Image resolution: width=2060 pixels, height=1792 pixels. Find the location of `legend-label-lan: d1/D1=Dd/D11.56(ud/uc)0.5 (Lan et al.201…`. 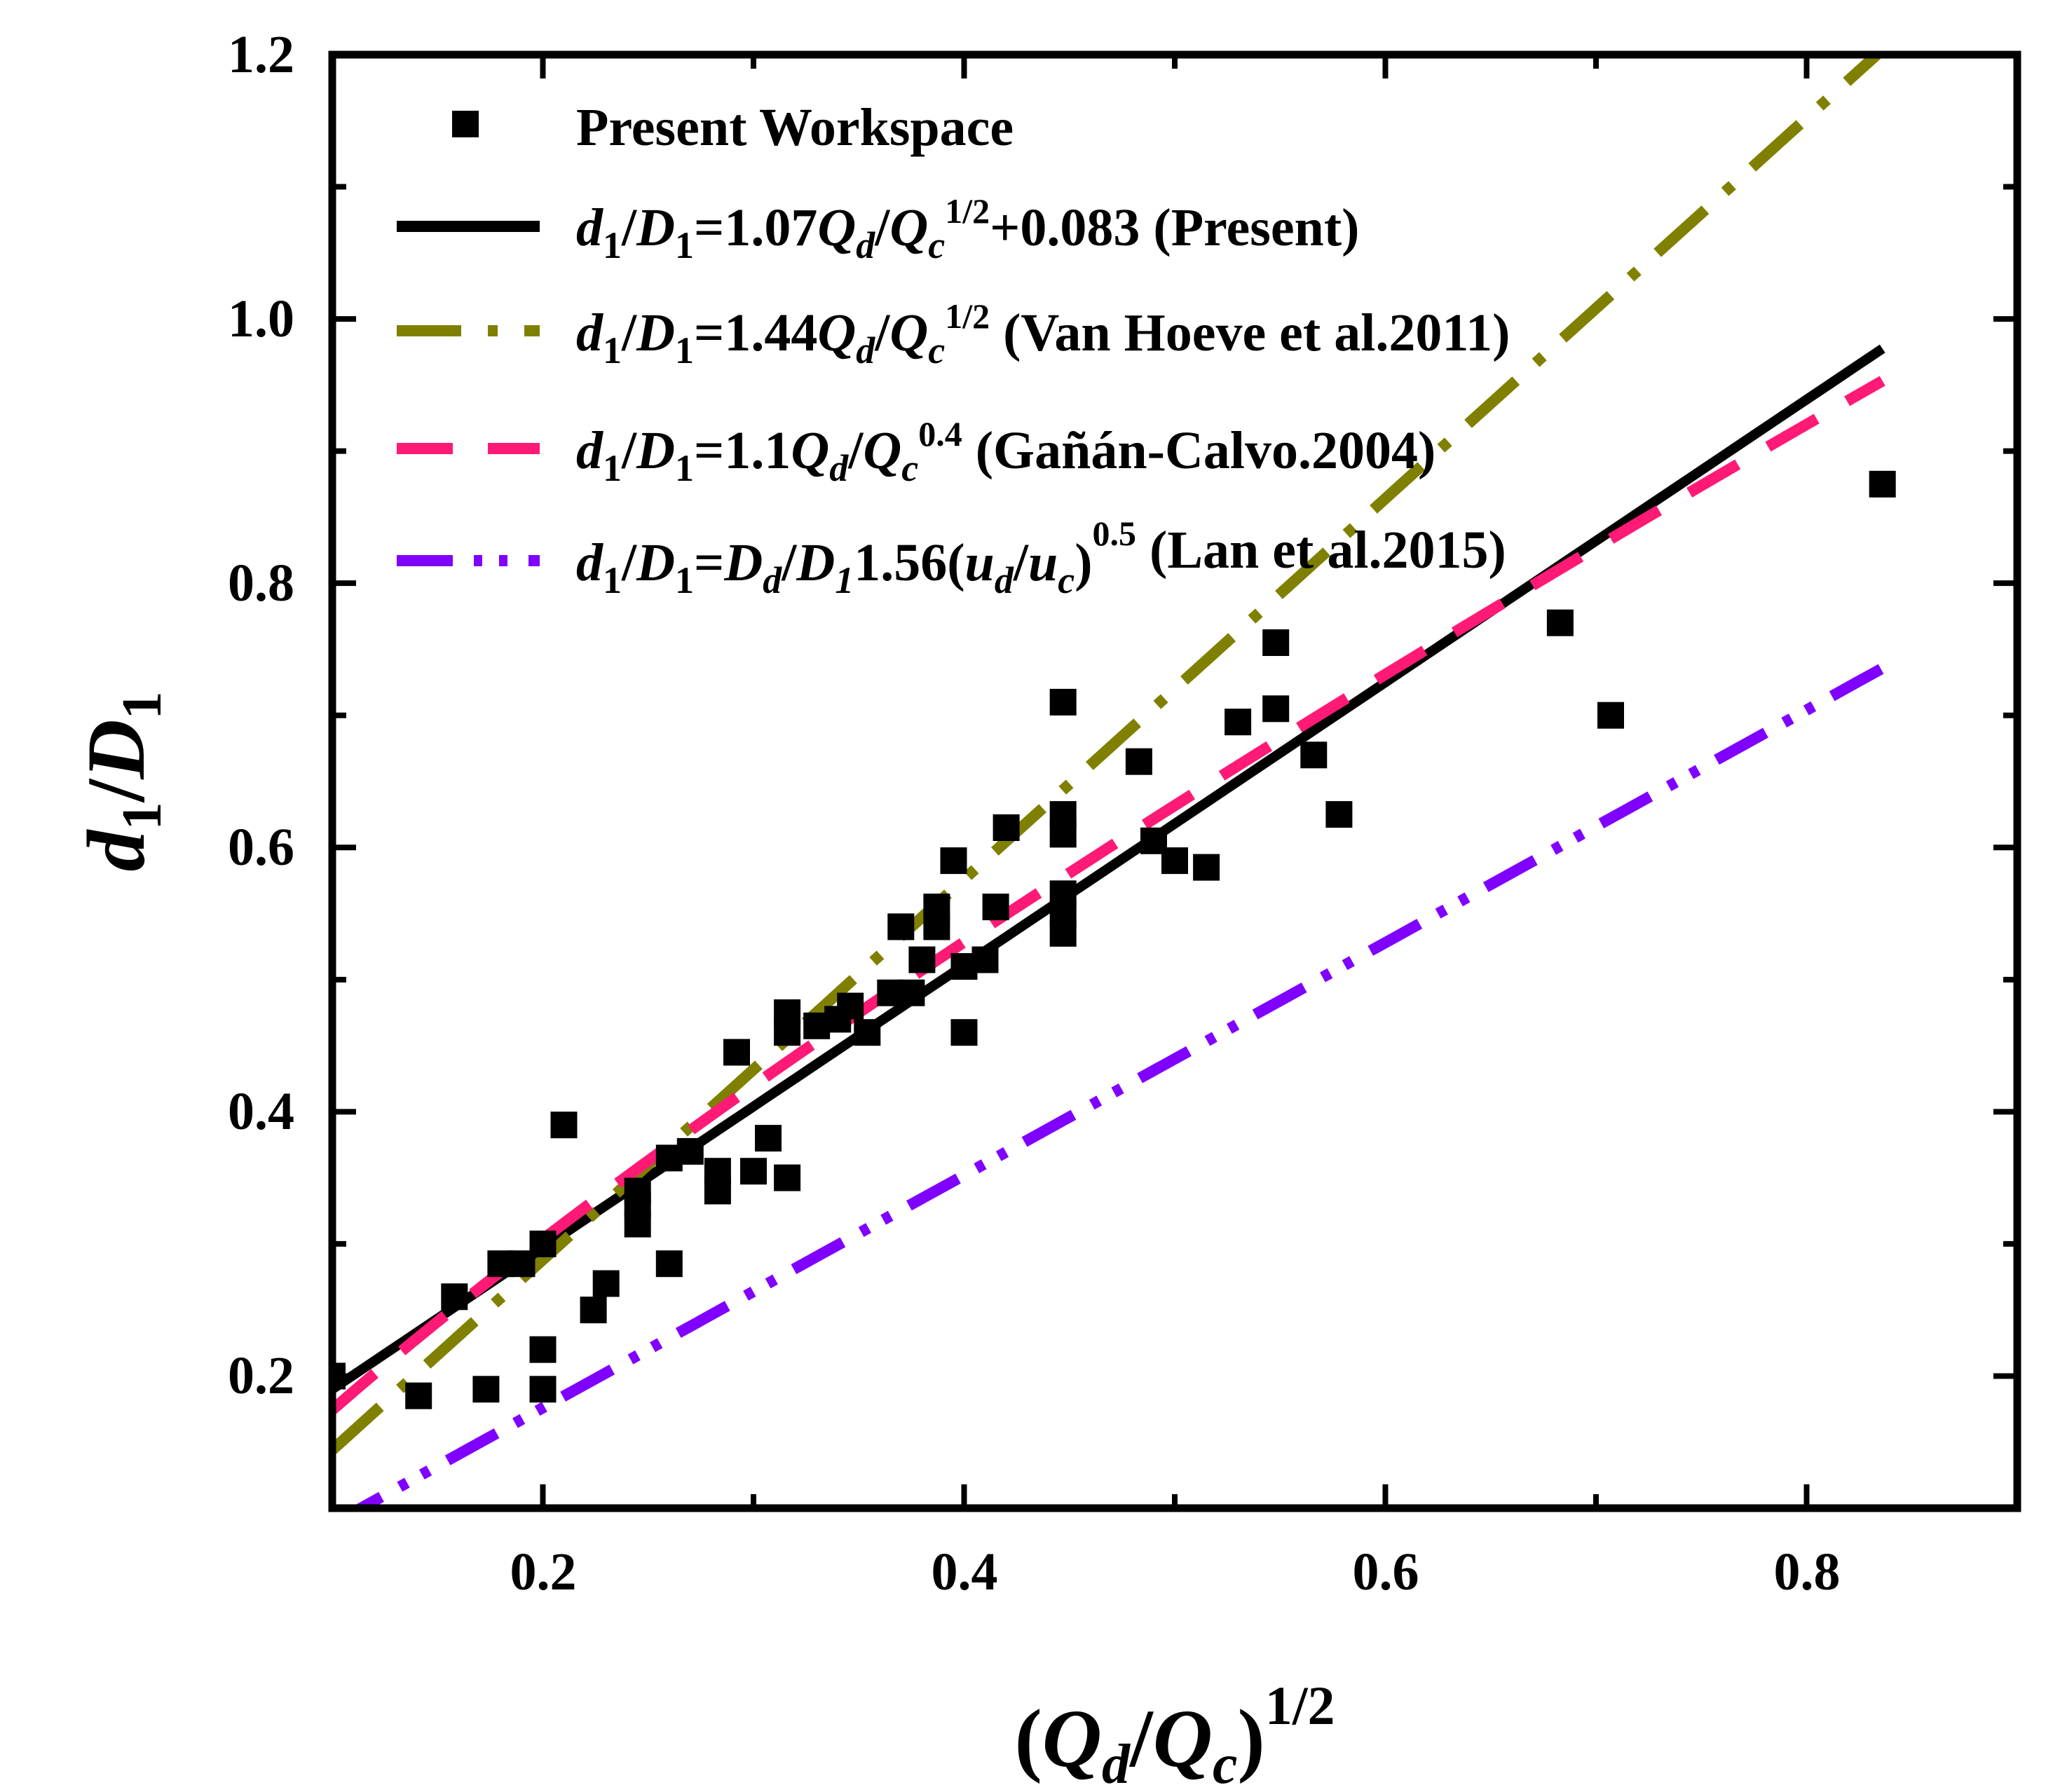

legend-label-lan: d1/D1=Dd/D11.56(ud/uc)0.5 (Lan et al.201… is located at coordinates (1041, 557).